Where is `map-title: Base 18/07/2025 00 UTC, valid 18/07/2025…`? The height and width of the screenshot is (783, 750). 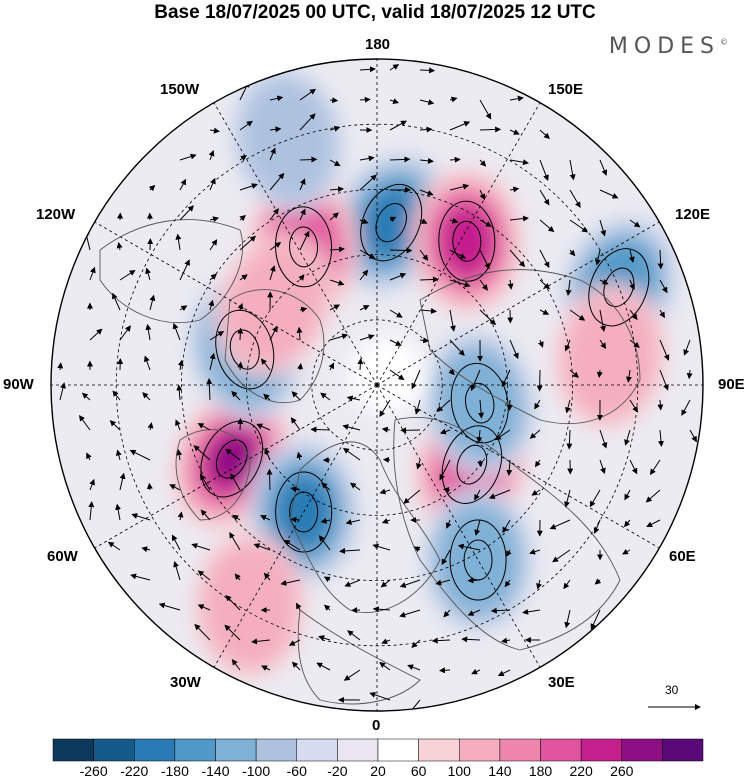
map-title: Base 18/07/2025 00 UTC, valid 18/07/2025… is located at coordinates (375, 12).